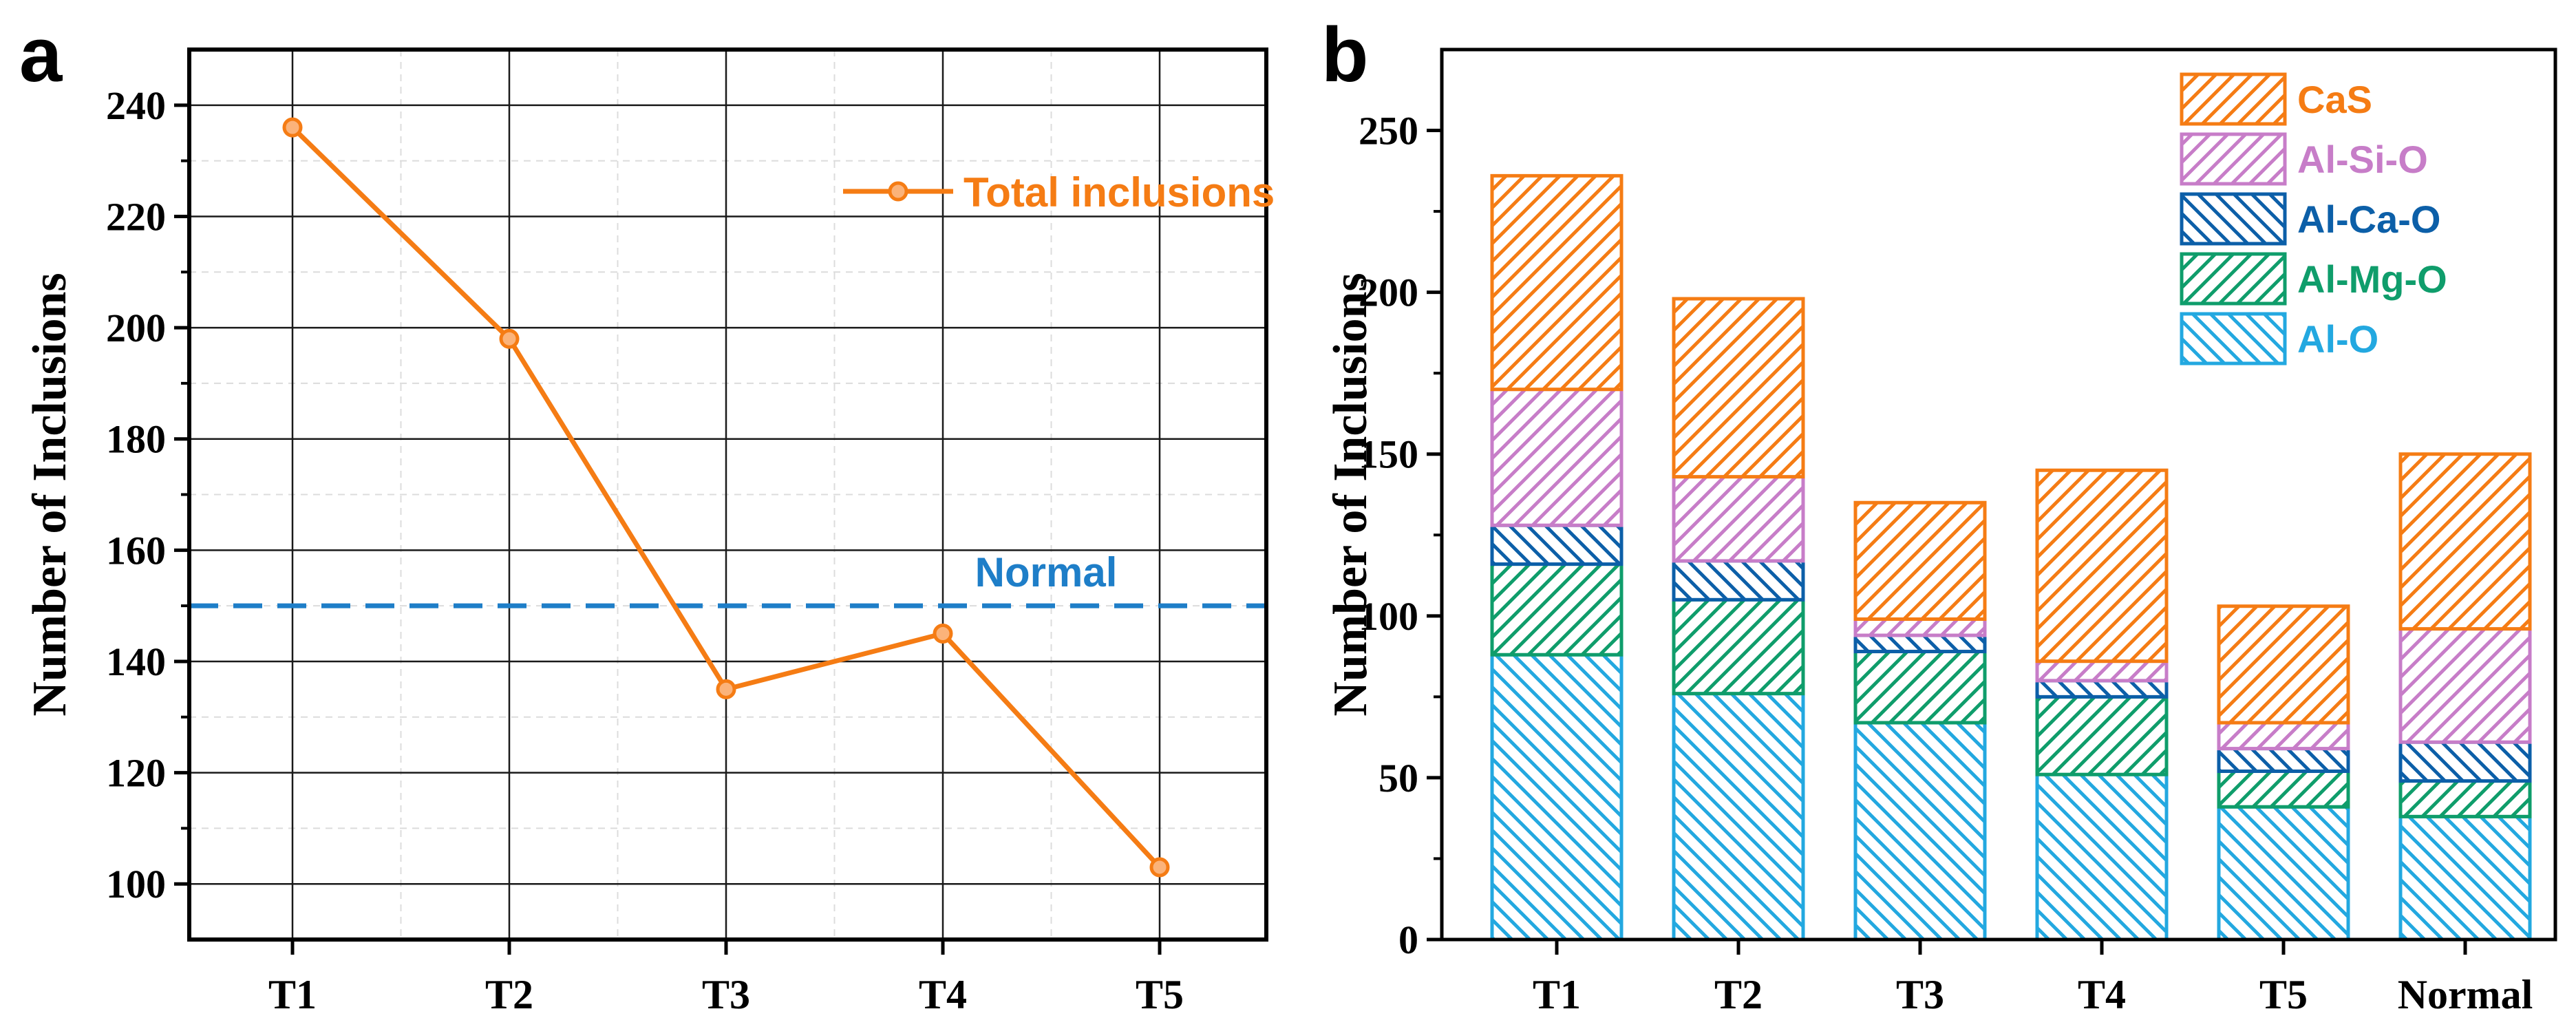  I want to click on legend-swatch-al-mg-o, so click(2233, 279).